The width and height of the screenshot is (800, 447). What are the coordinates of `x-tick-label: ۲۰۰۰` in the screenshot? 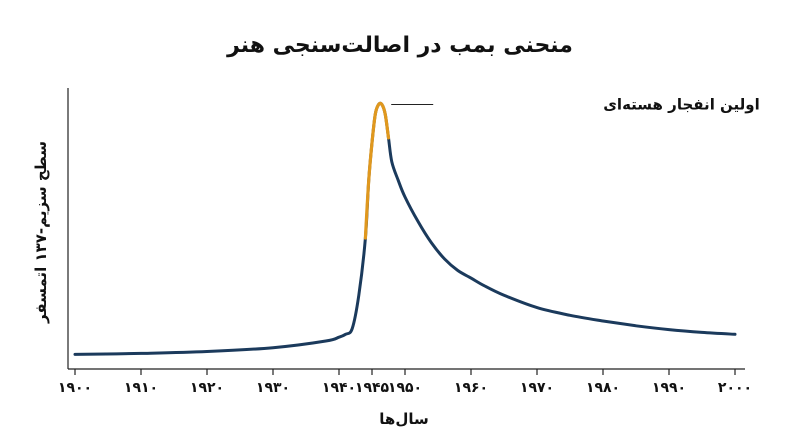 It's located at (735, 388).